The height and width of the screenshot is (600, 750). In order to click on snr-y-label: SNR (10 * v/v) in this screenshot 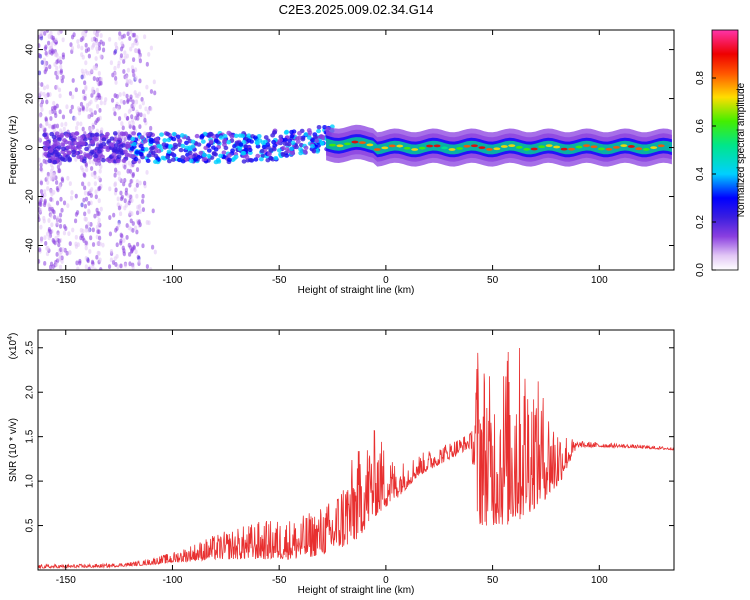, I will do `click(13, 450)`.